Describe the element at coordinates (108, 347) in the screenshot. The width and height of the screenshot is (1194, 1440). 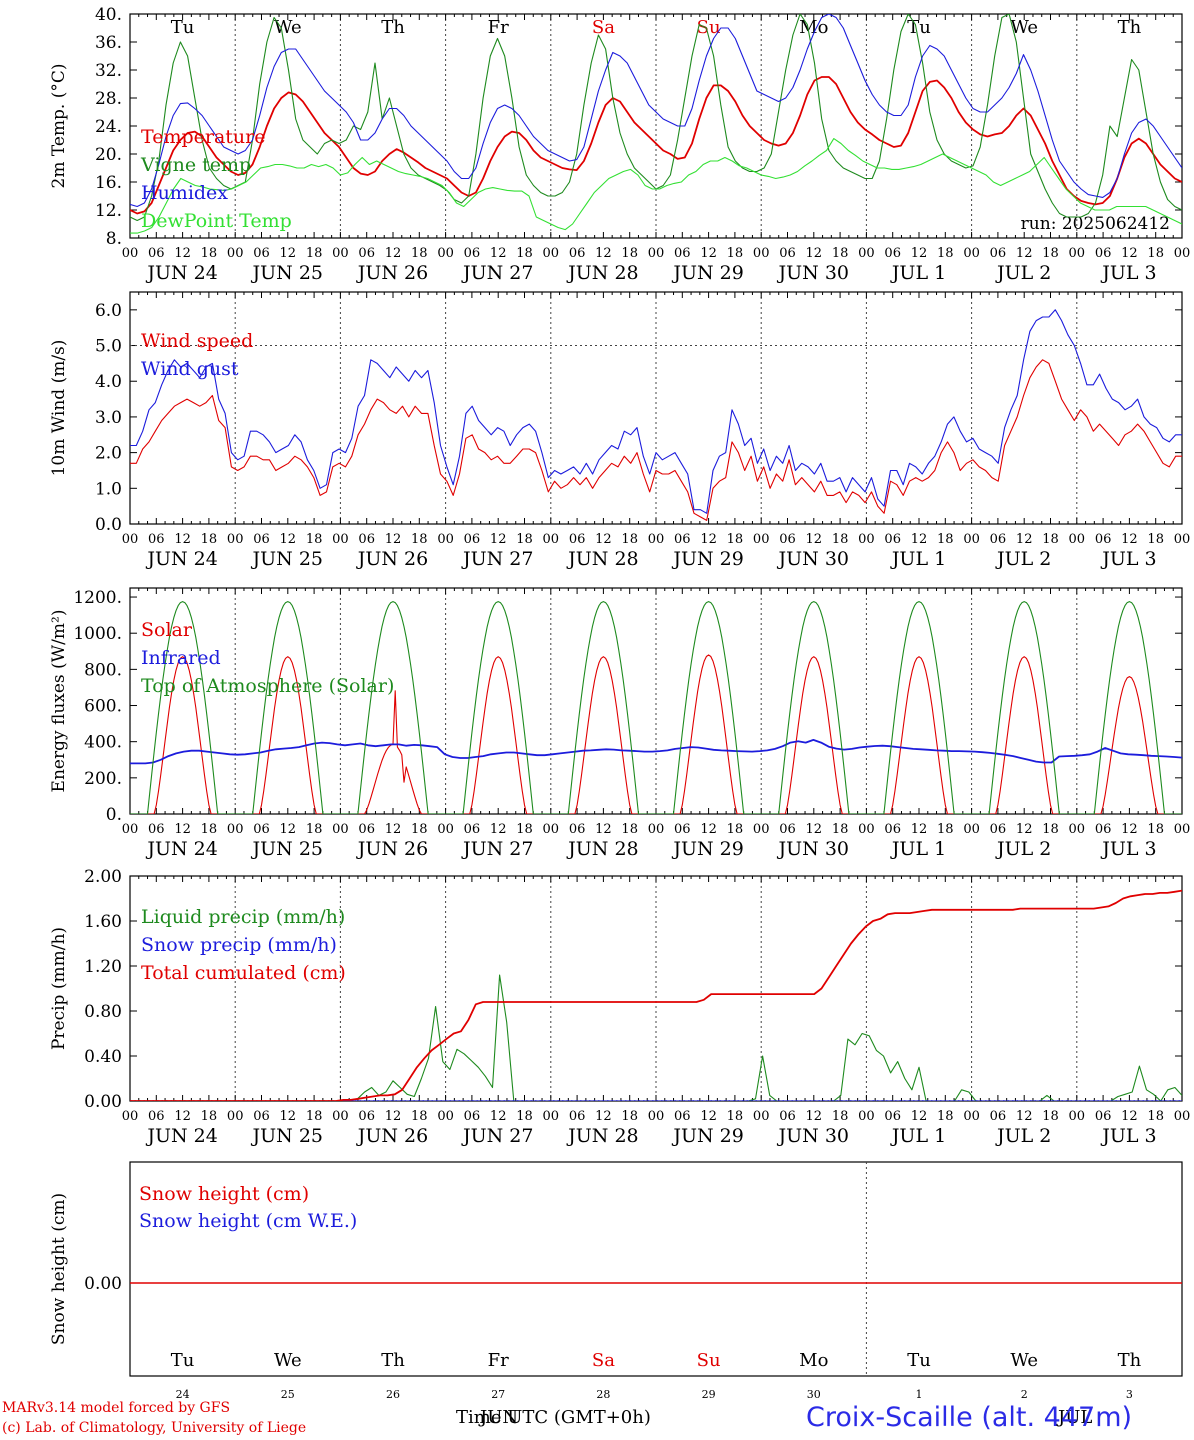
I see `y-tick-label: 5.0` at that location.